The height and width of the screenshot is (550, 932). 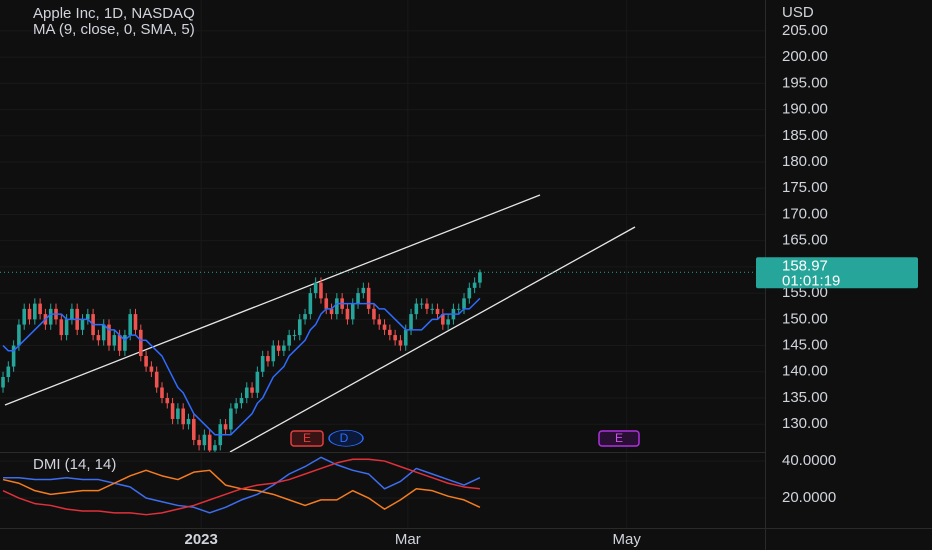 What do you see at coordinates (805, 109) in the screenshot?
I see `y-tick-label: 190.00` at bounding box center [805, 109].